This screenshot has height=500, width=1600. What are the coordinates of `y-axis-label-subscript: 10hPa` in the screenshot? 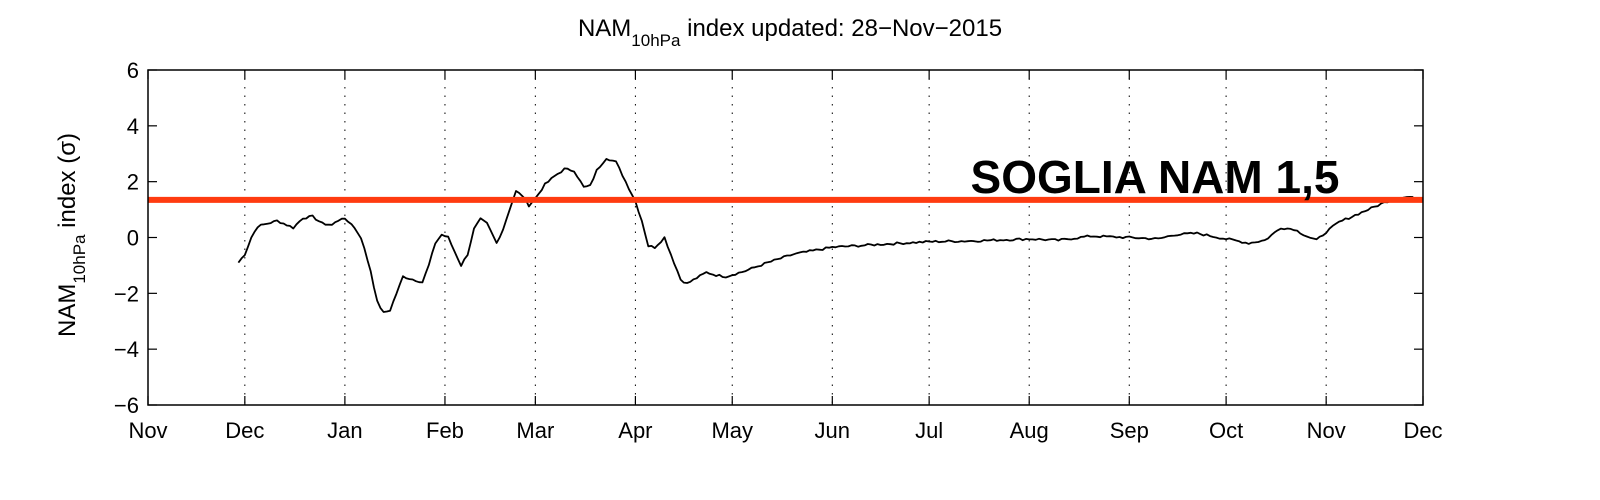 It's located at (79, 259).